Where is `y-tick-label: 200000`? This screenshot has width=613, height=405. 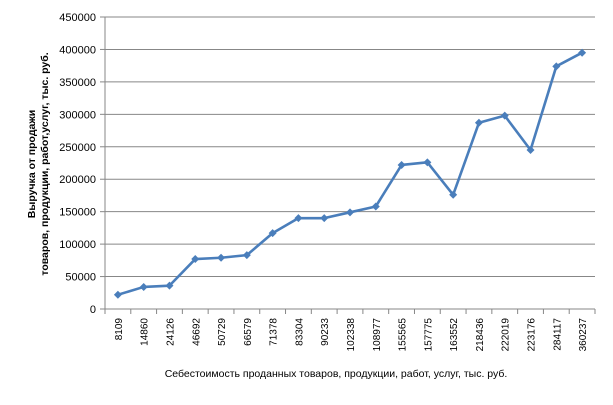 y-tick-label: 200000 is located at coordinates (77, 180).